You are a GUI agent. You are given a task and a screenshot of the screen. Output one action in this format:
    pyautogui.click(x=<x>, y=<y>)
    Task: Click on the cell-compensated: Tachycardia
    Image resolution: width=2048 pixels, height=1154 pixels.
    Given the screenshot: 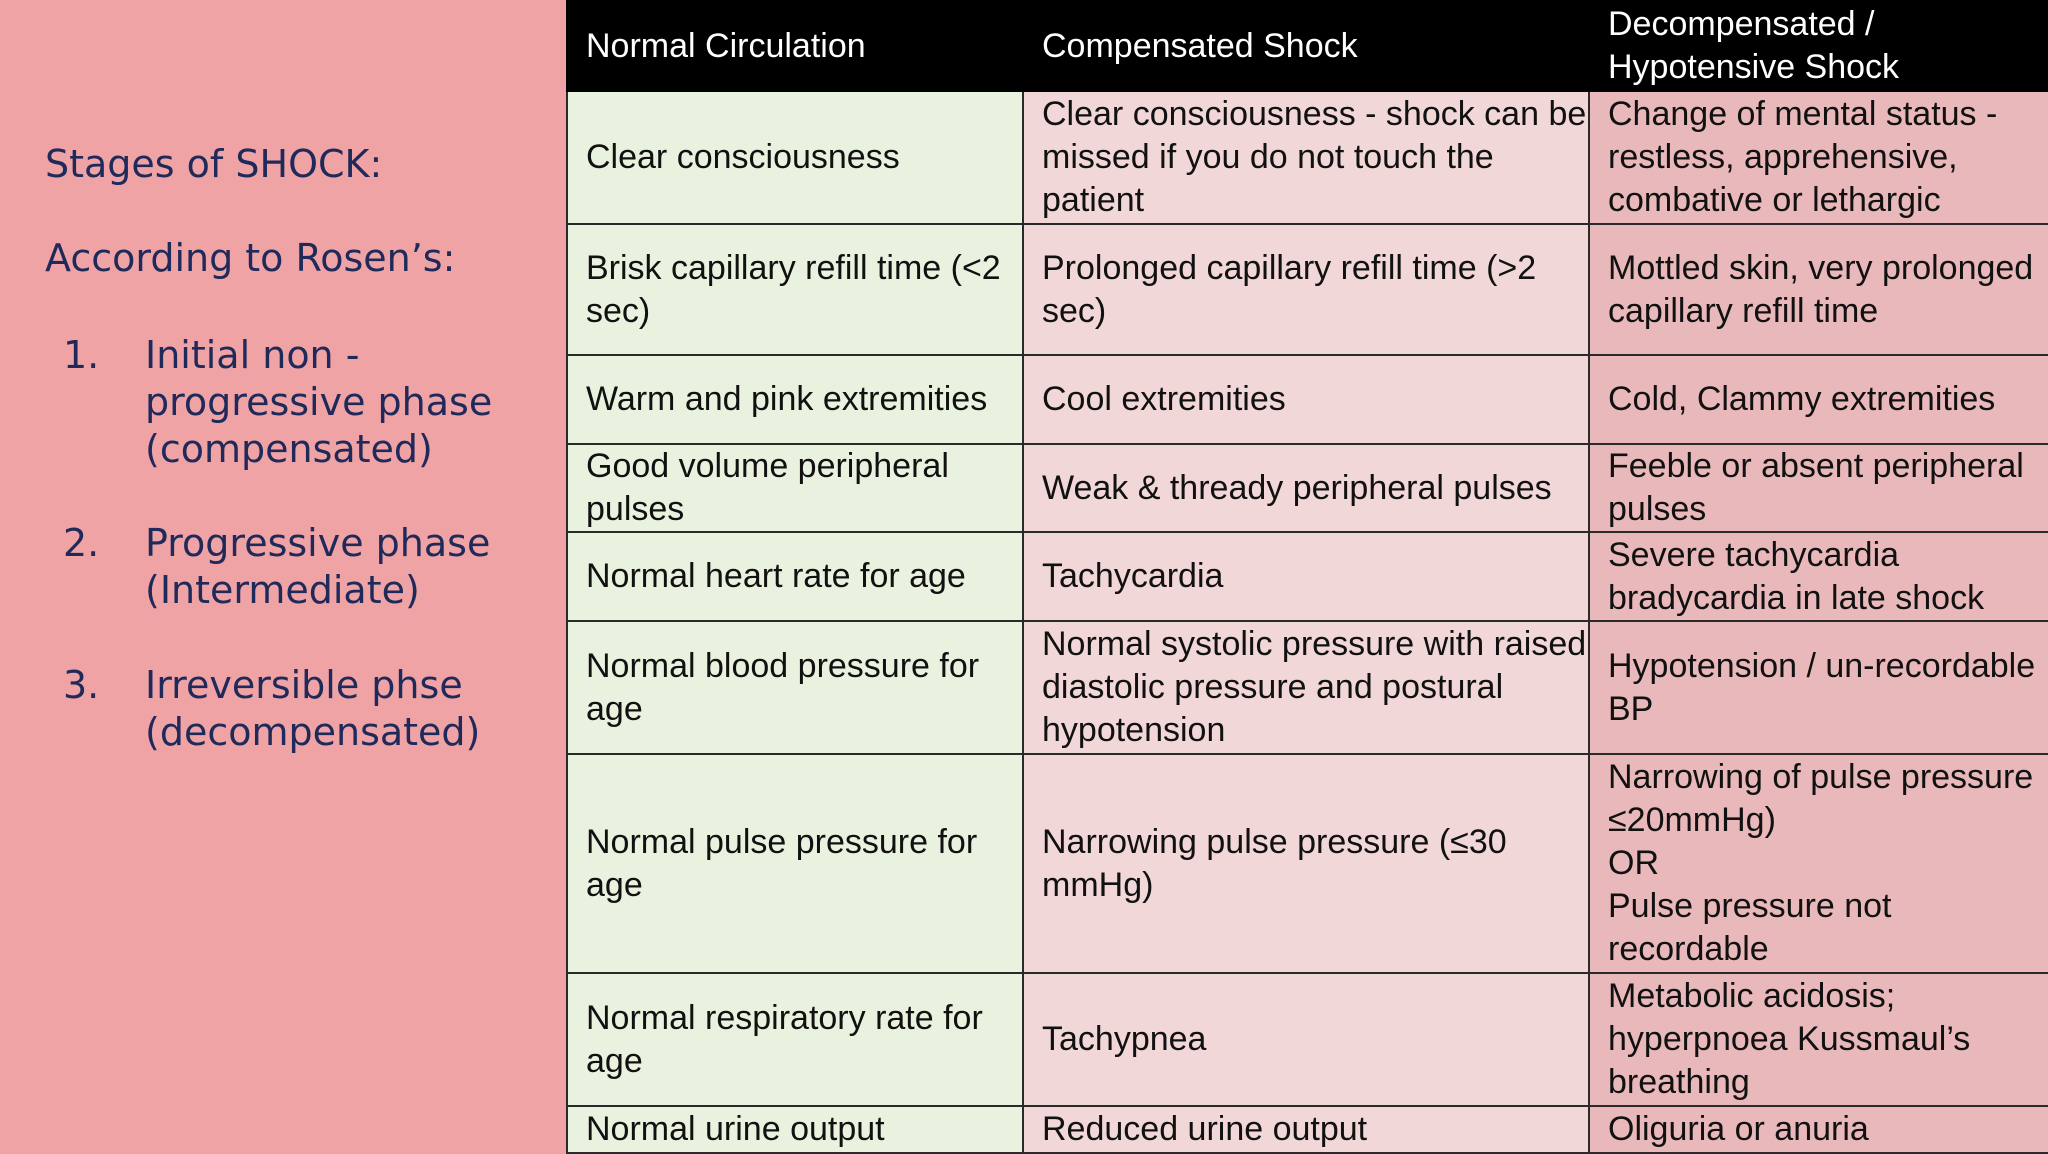 What is the action you would take?
    pyautogui.click(x=1306, y=576)
    